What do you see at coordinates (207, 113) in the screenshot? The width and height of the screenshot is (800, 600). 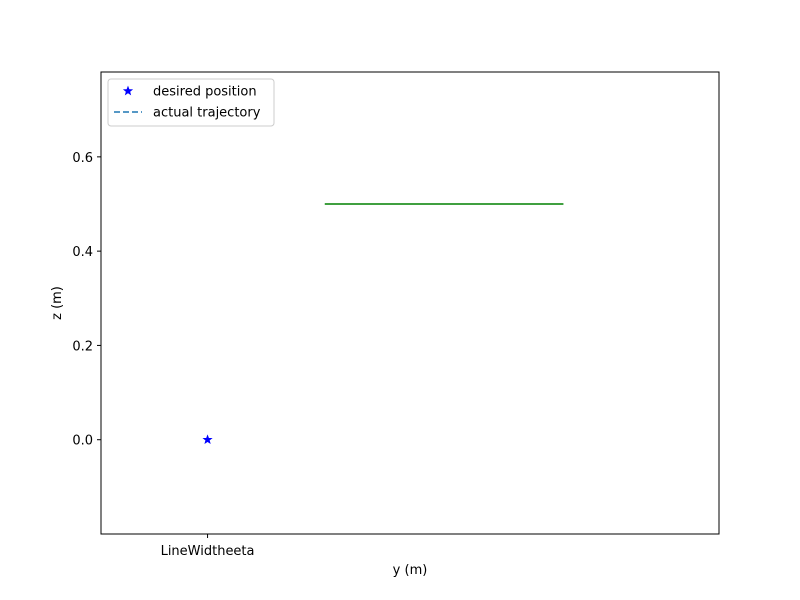 I see `legend-label: actual trajectory` at bounding box center [207, 113].